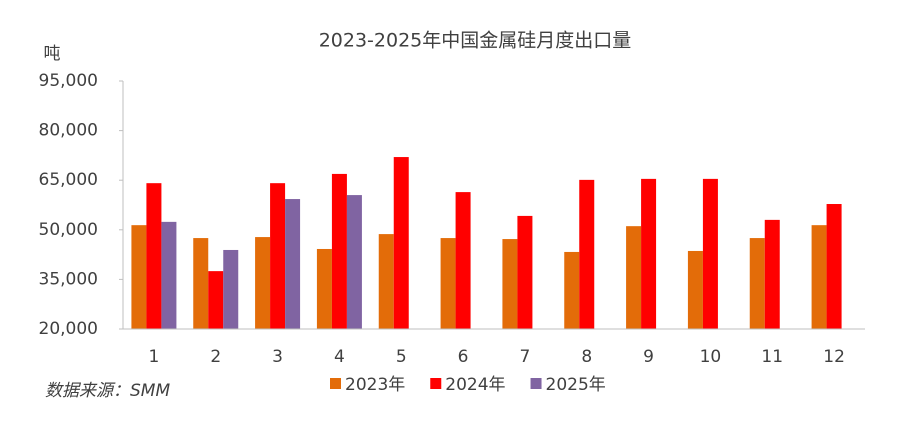 This screenshot has width=911, height=424. I want to click on x-tick-label: 1, so click(154, 357).